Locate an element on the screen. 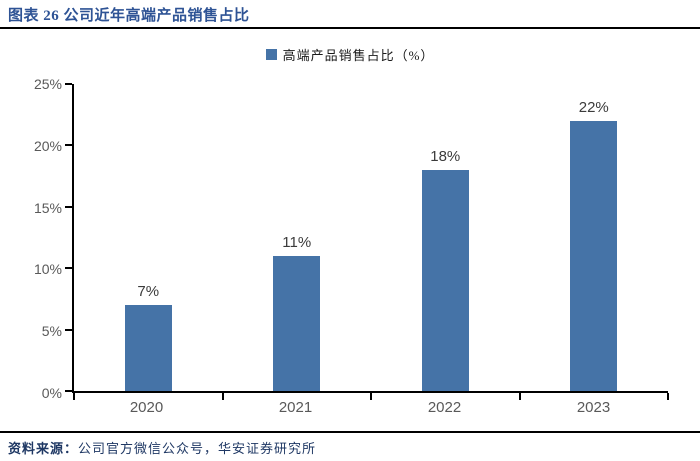  bar-group-2021: 11% is located at coordinates (297, 237).